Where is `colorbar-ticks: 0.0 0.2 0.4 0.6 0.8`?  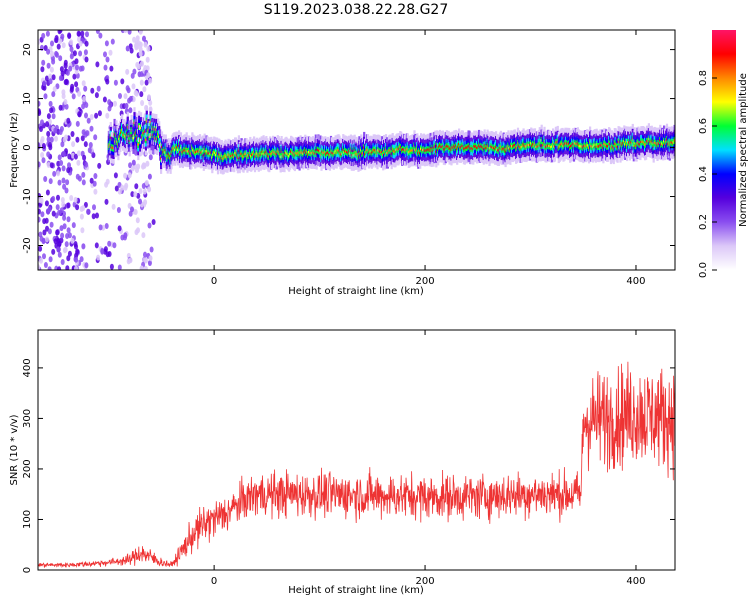 colorbar-ticks: 0.0 0.2 0.4 0.6 0.8 is located at coordinates (707, 174).